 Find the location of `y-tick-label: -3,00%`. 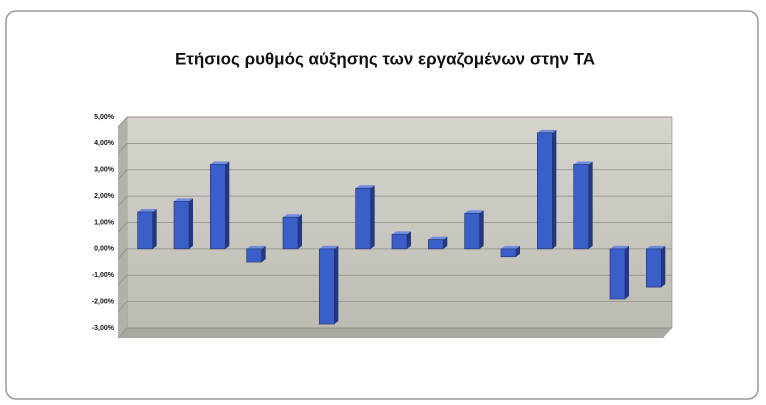

y-tick-label: -3,00% is located at coordinates (103, 328).